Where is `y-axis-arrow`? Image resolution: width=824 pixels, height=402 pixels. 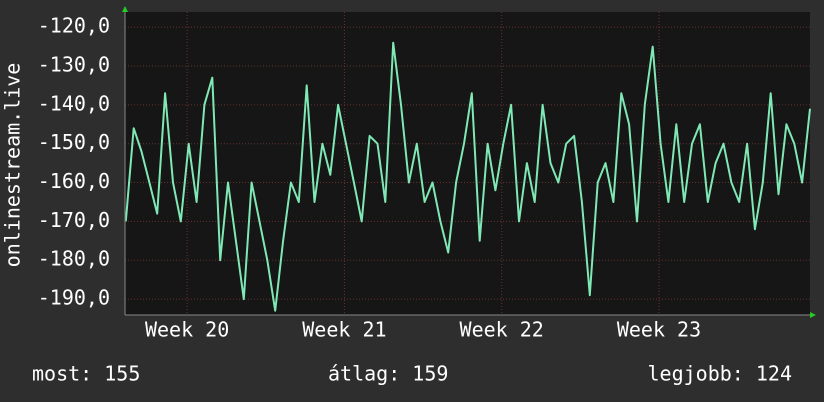 y-axis-arrow is located at coordinates (125, 9).